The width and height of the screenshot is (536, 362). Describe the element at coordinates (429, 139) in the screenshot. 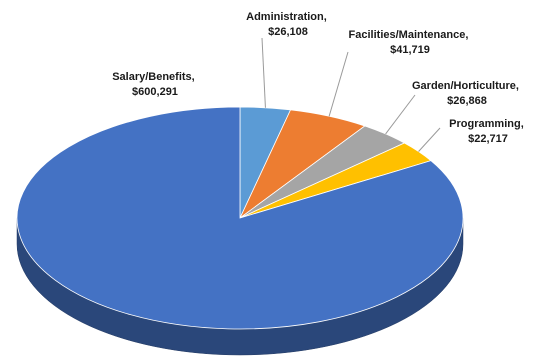

I see `leader-line-programming` at that location.